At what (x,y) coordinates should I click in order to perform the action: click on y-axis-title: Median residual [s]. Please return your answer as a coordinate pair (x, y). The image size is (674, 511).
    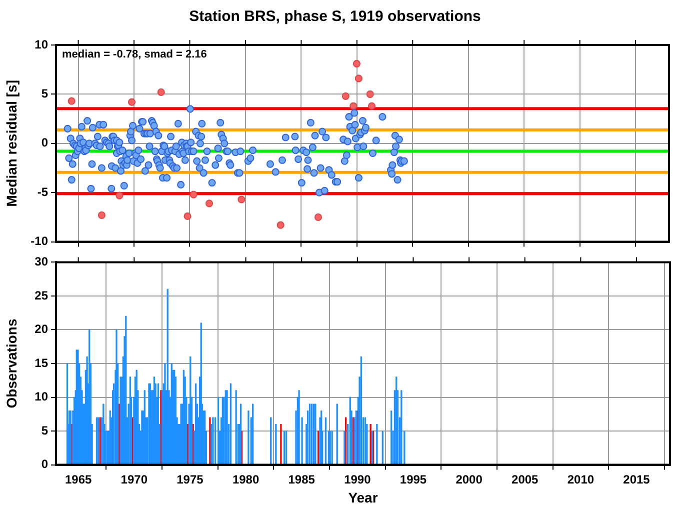
    Looking at the image, I should click on (11, 143).